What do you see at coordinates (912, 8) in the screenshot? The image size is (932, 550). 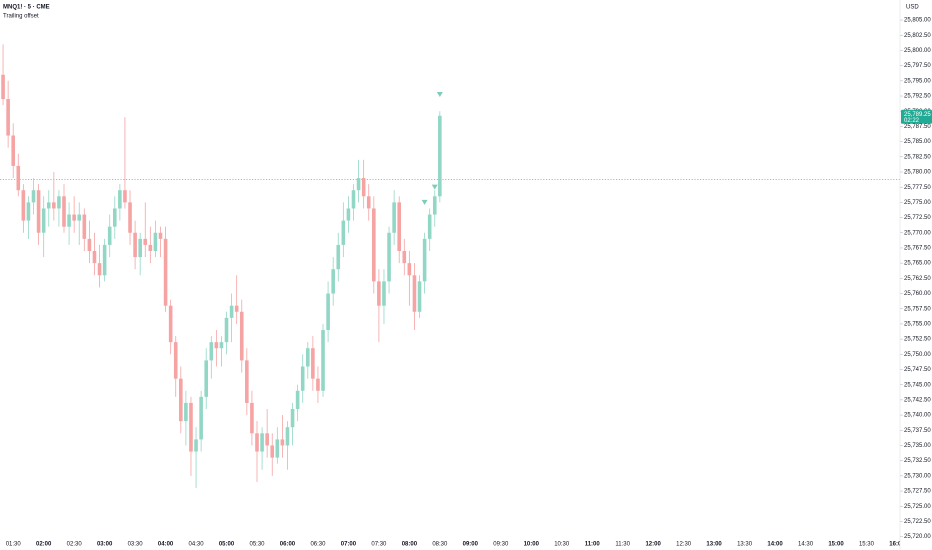 I see `currency-label: USD` at bounding box center [912, 8].